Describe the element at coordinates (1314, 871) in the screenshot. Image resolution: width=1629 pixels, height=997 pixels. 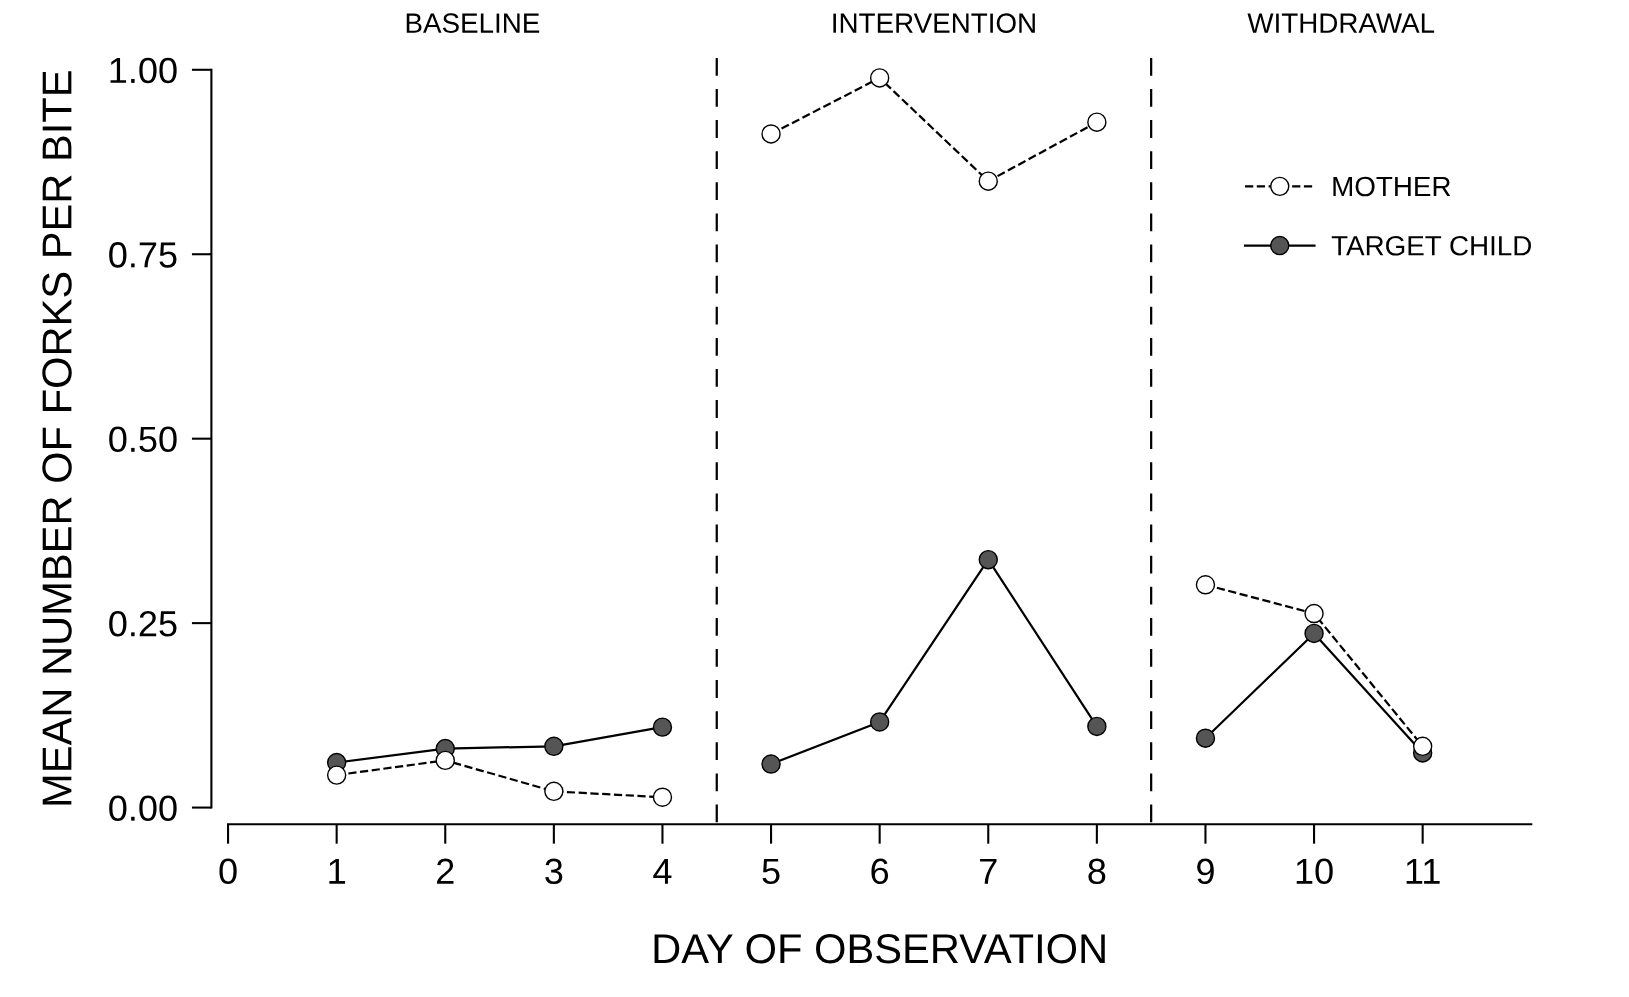
I see `x-tick-label: 10` at that location.